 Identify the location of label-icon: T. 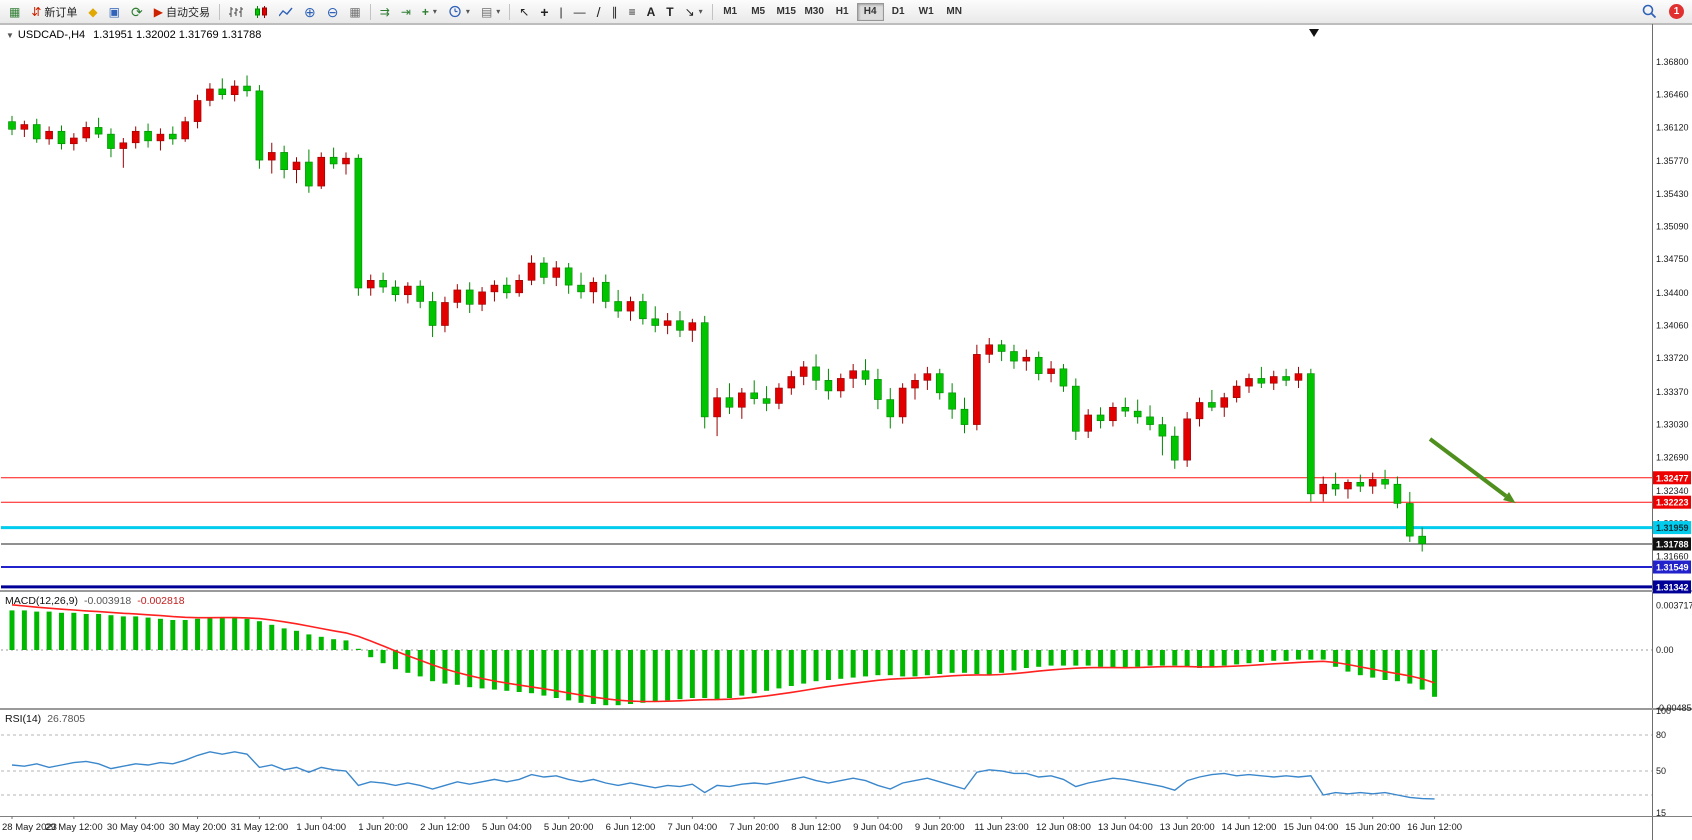
(670, 11).